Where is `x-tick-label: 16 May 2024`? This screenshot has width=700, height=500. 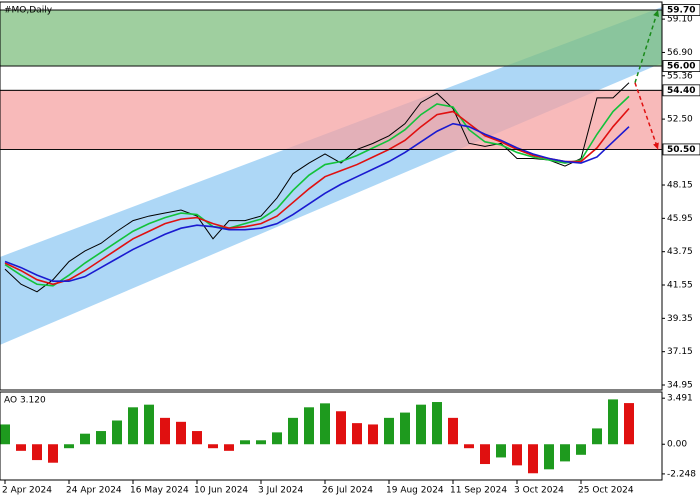
x-tick-label: 16 May 2024 is located at coordinates (159, 491).